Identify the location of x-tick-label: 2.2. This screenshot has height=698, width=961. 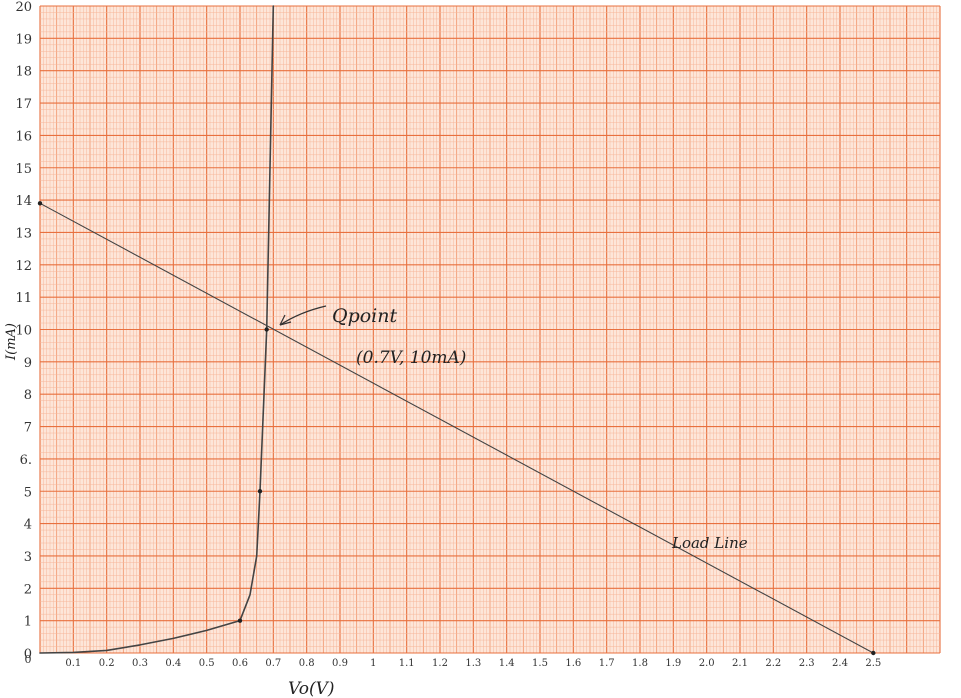
(773, 663).